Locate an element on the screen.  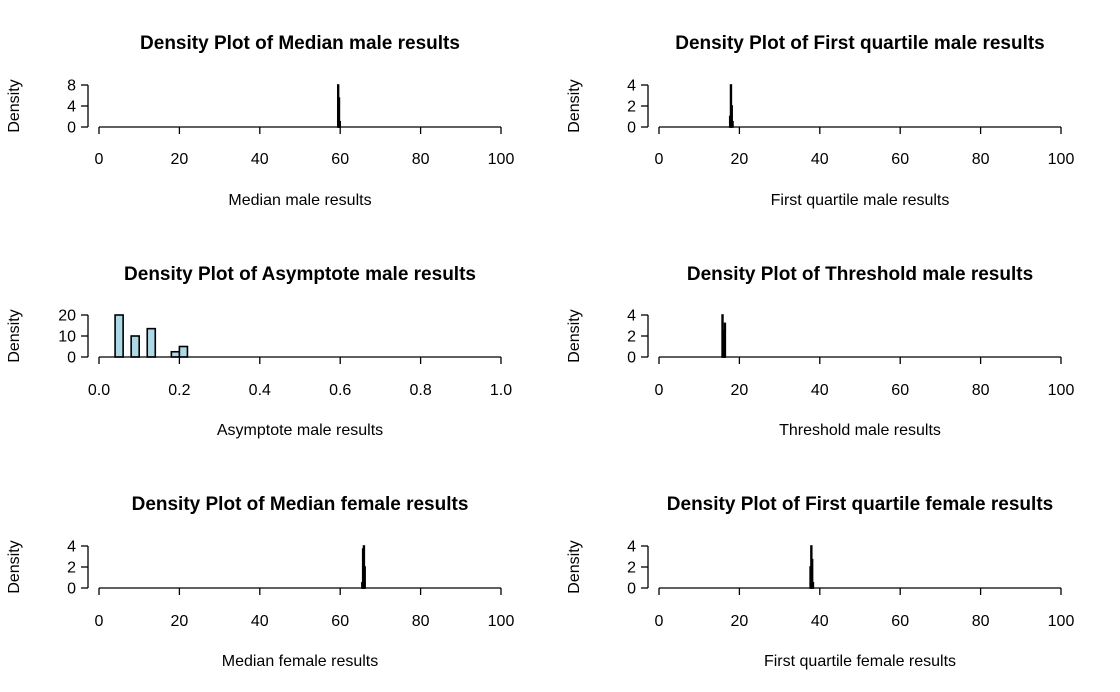
x-axis-label: First quartile male results is located at coordinates (860, 200).